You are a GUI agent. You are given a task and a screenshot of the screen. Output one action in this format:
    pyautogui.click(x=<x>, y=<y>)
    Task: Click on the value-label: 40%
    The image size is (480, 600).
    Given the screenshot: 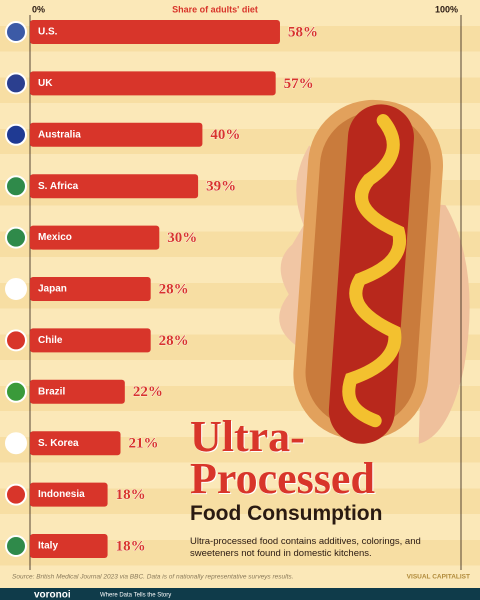 What is the action you would take?
    pyautogui.click(x=225, y=135)
    